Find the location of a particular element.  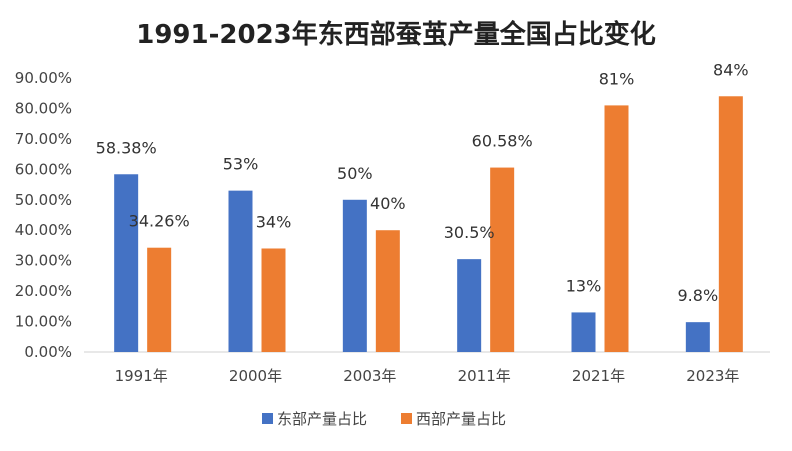

y-tick-label: 0.00% is located at coordinates (48, 352).